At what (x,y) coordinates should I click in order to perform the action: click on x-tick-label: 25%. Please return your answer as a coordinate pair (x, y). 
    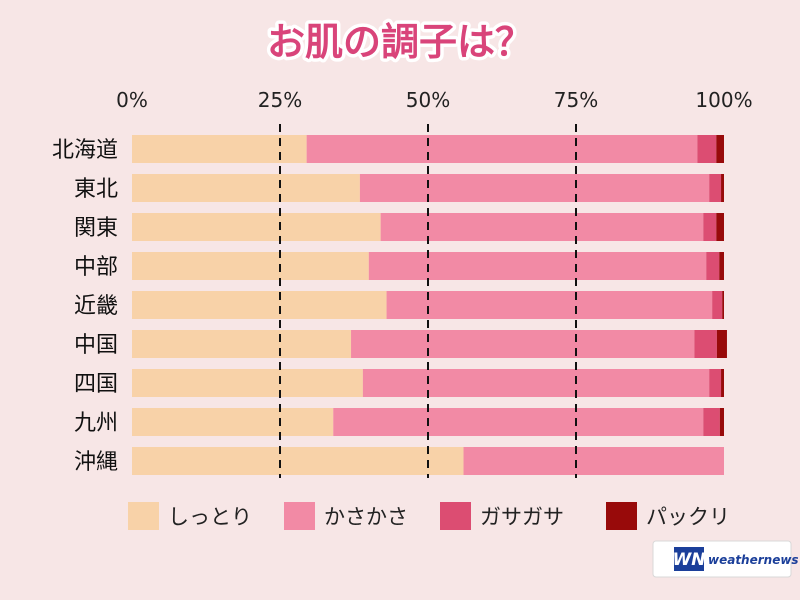
    Looking at the image, I should click on (280, 100).